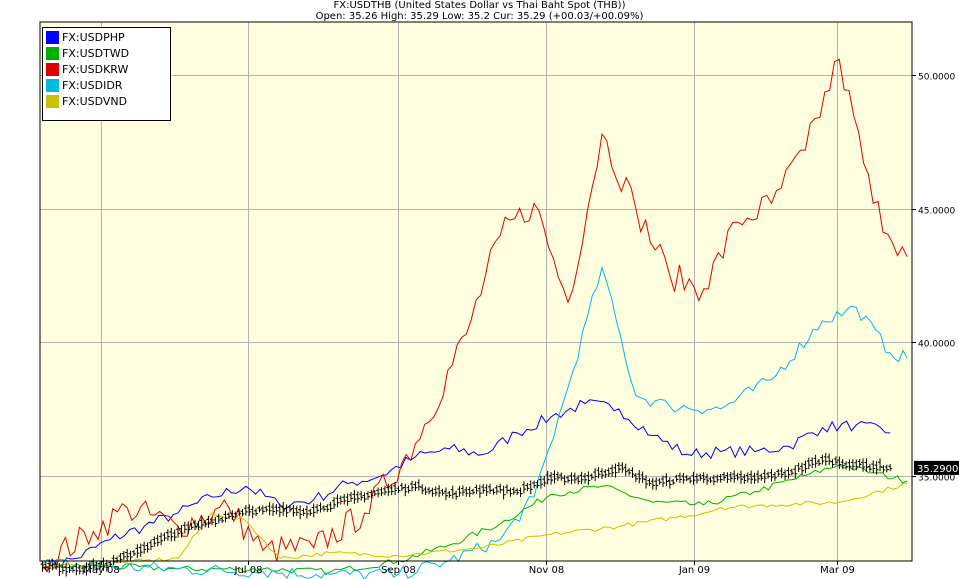  I want to click on legend-item-usdtwd: FX:USDTWD, so click(87, 53).